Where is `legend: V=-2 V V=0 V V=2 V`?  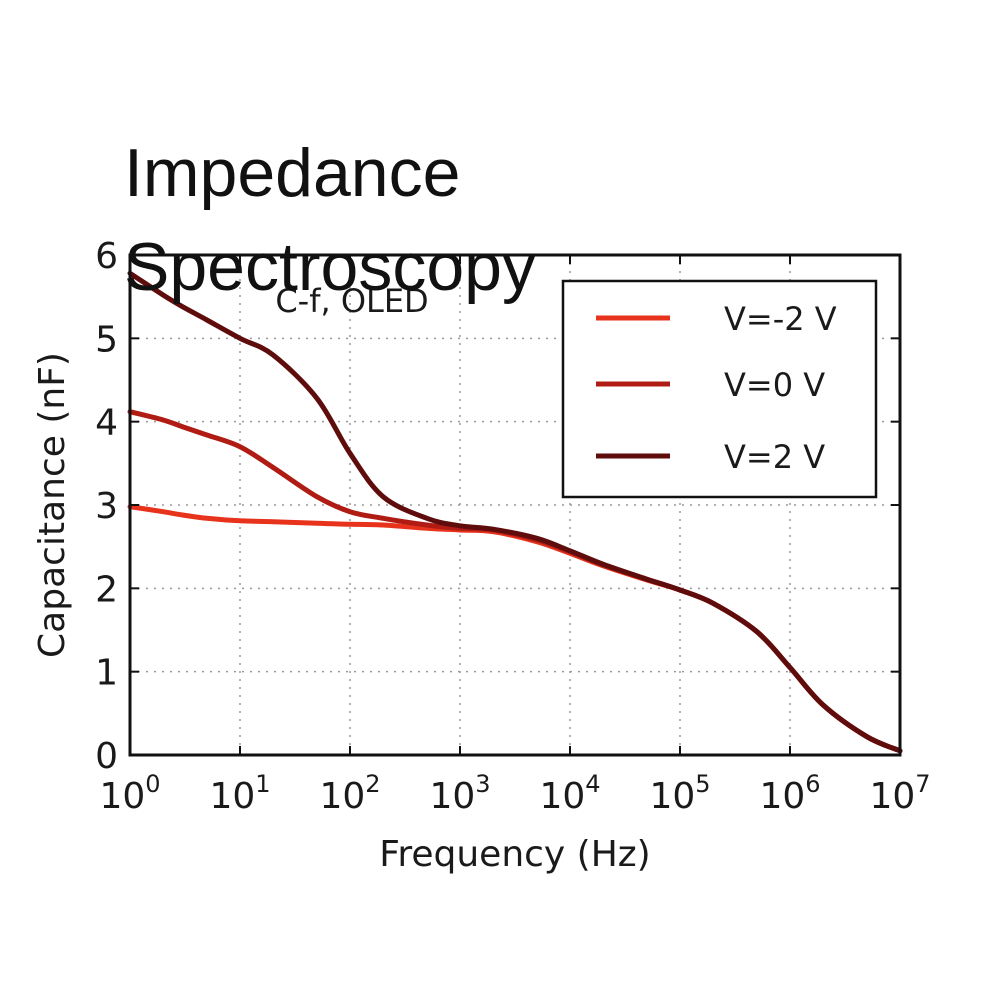 legend: V=-2 V V=0 V V=2 V is located at coordinates (719, 389).